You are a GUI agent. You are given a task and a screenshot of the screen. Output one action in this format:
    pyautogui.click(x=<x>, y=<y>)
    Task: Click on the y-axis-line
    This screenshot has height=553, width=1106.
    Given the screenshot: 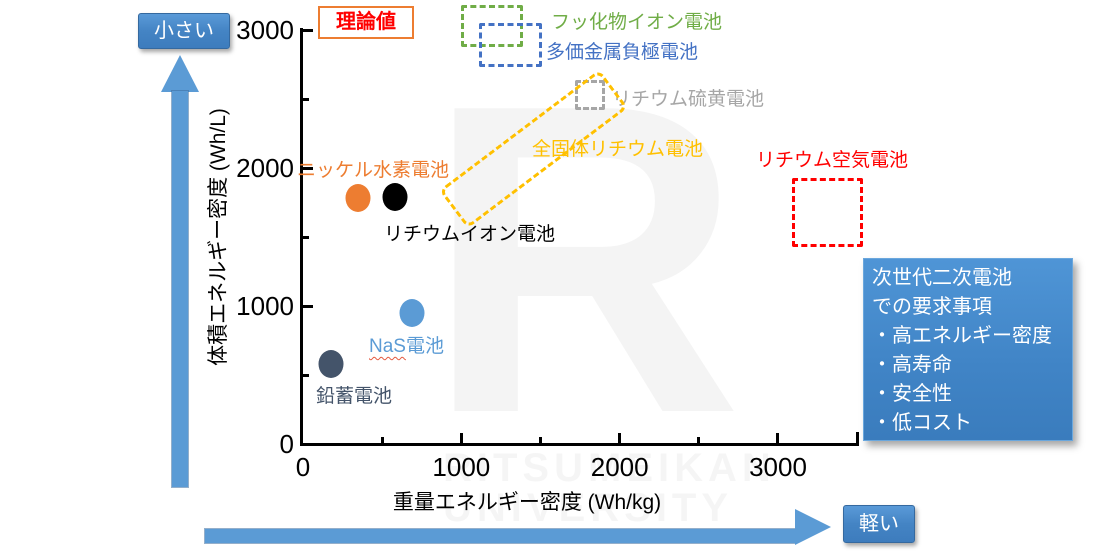 What is the action you would take?
    pyautogui.click(x=301, y=237)
    